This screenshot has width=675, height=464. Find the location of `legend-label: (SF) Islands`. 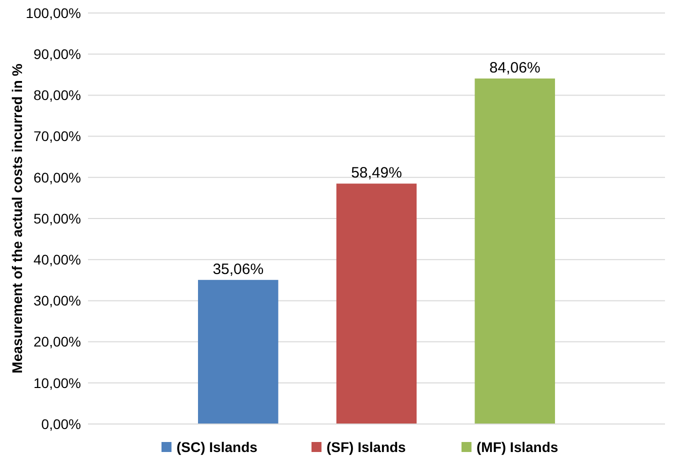

legend-label: (SF) Islands is located at coordinates (366, 446).